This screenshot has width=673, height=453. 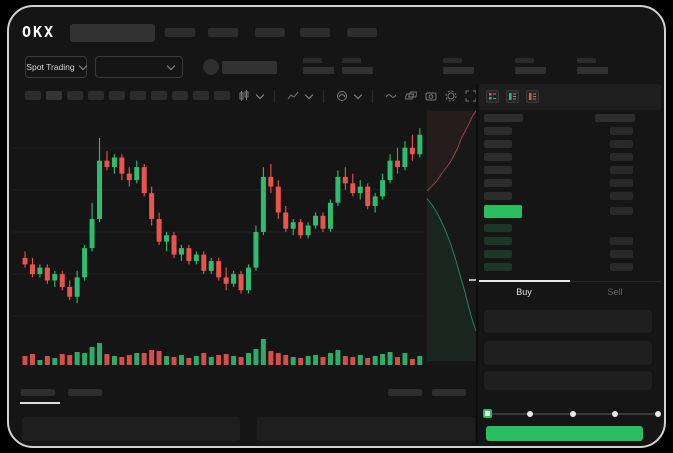 What do you see at coordinates (50, 67) in the screenshot?
I see `market-type-label: Spot Trading` at bounding box center [50, 67].